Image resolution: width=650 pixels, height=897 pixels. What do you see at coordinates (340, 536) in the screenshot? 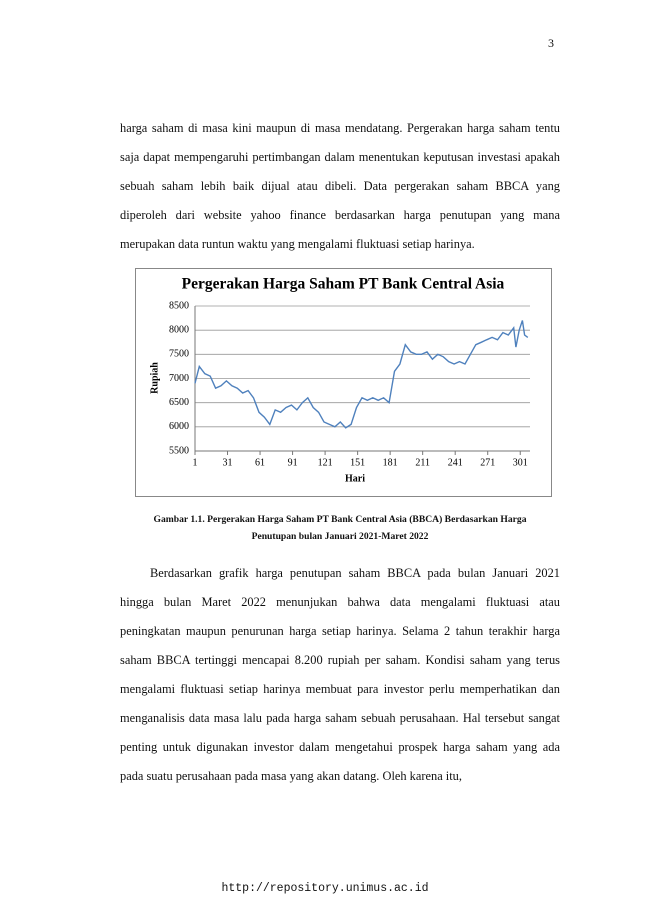
I see `caption: Penutupan bulan Januari 2021-Maret 2022` at bounding box center [340, 536].